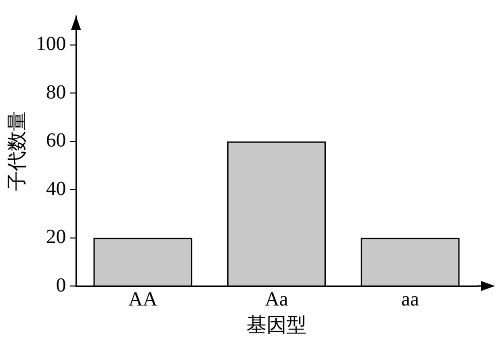 The width and height of the screenshot is (501, 342). What do you see at coordinates (61, 285) in the screenshot?
I see `y-tick-label: 0` at bounding box center [61, 285].